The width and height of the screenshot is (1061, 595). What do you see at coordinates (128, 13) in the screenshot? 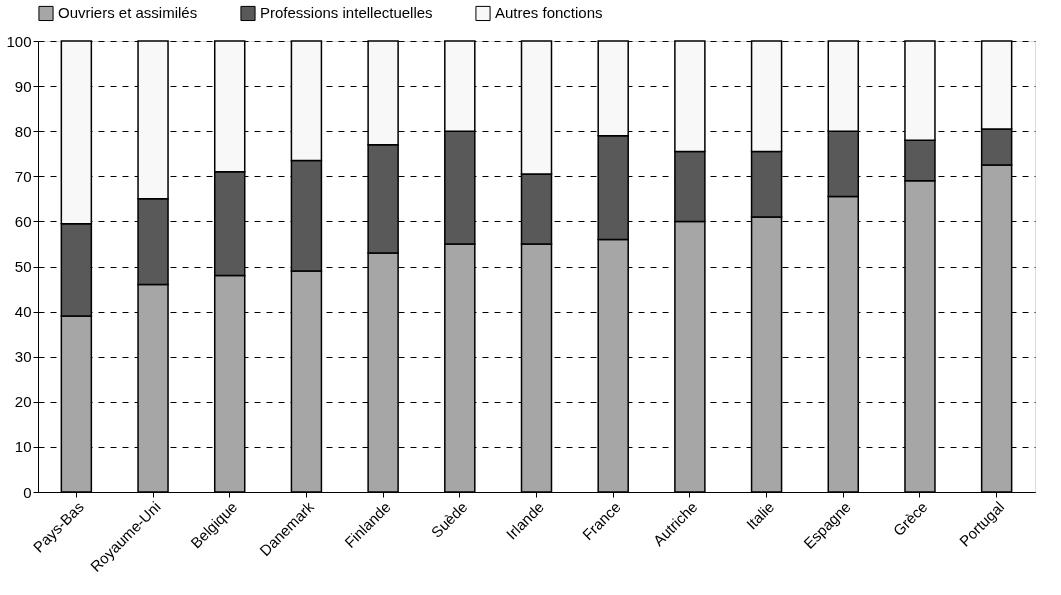
I see `legend-label: Ouvriers et assimilés` at bounding box center [128, 13].